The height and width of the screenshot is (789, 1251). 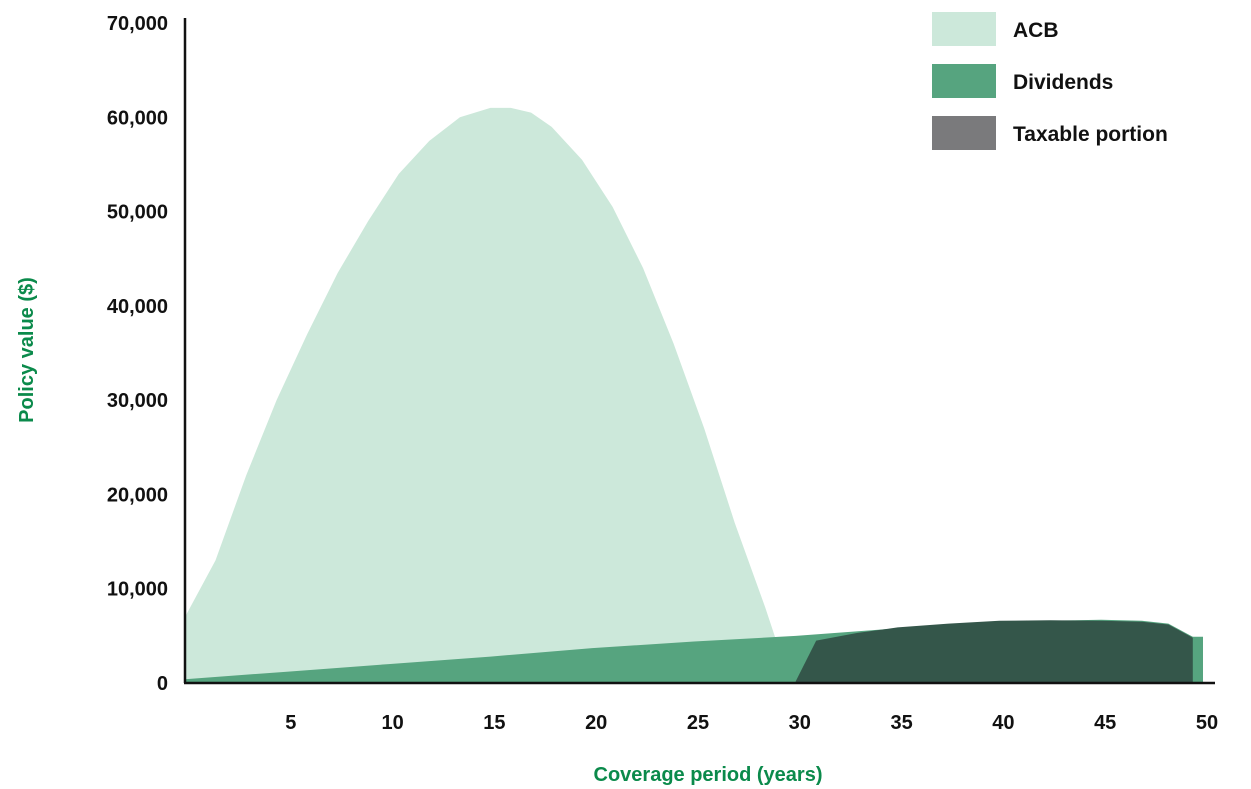 What do you see at coordinates (137, 590) in the screenshot?
I see `y-tick-label: 10,000` at bounding box center [137, 590].